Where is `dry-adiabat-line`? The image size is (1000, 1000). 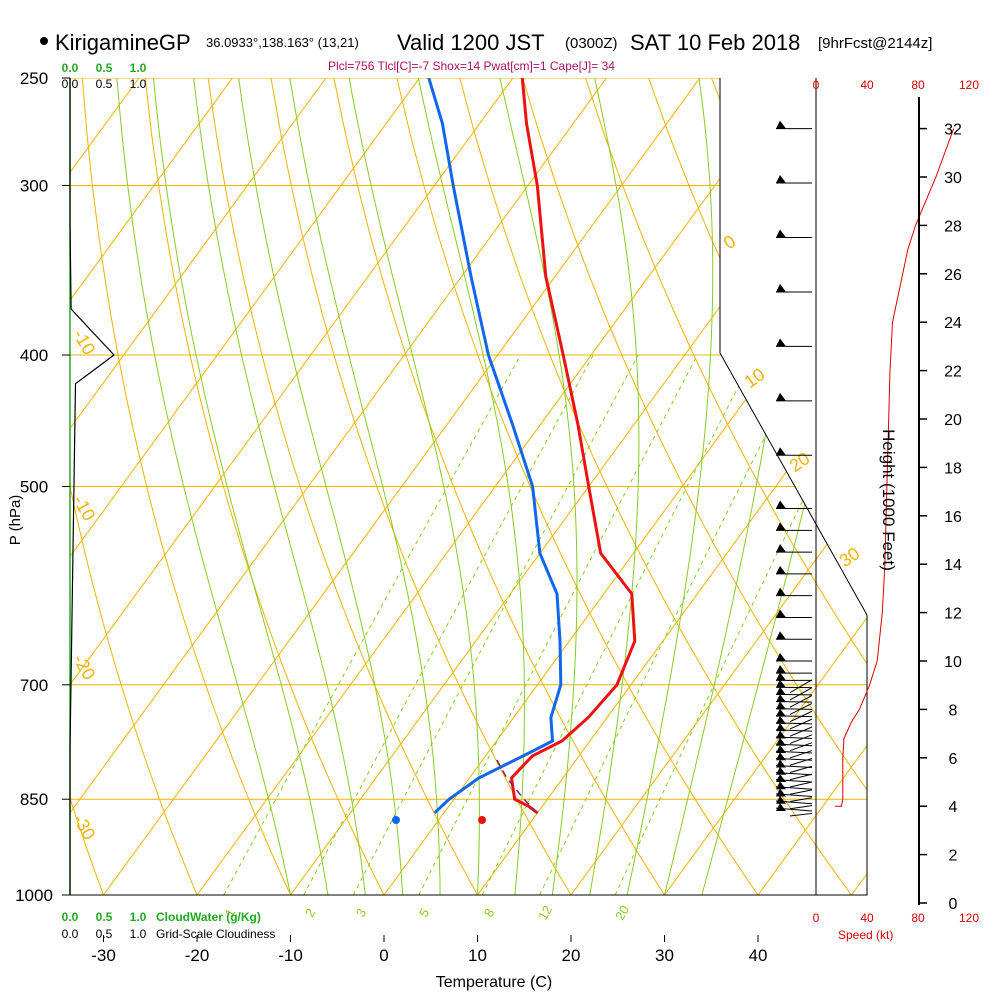
dry-adiabat-line is located at coordinates (981, 486).